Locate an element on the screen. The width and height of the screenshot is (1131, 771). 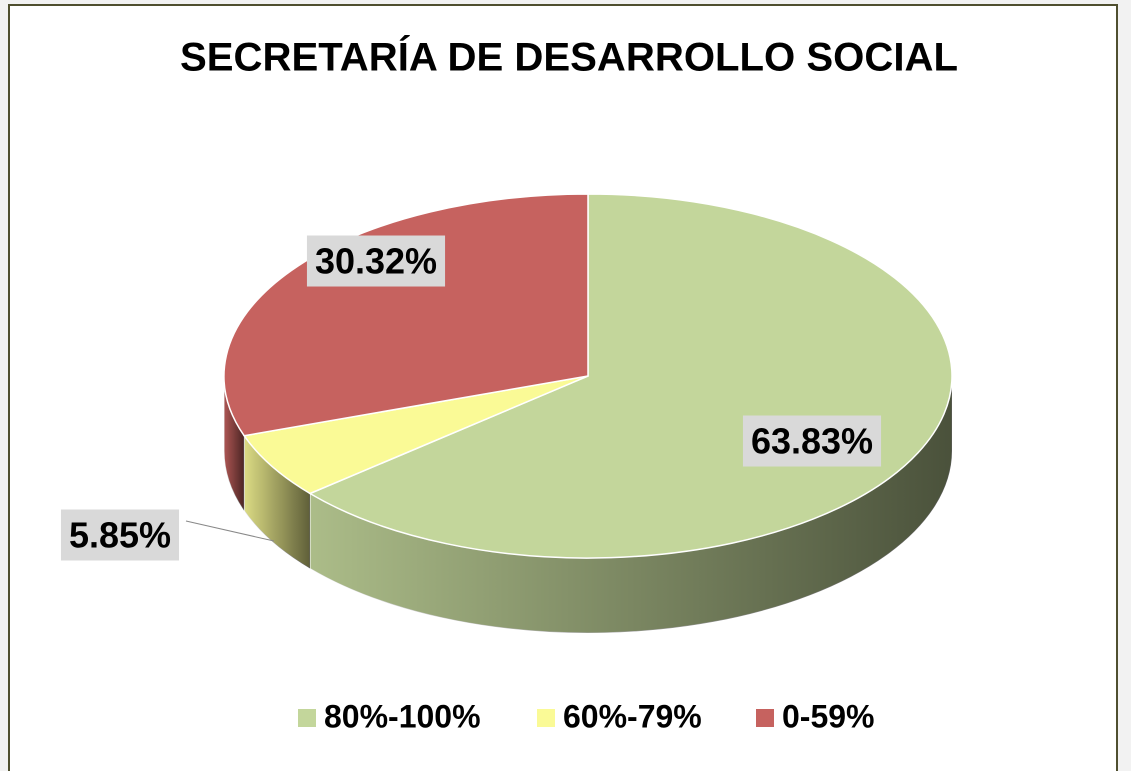
chart-title: SECRETARÍA DE DESARROLLO SOCIAL is located at coordinates (569, 57).